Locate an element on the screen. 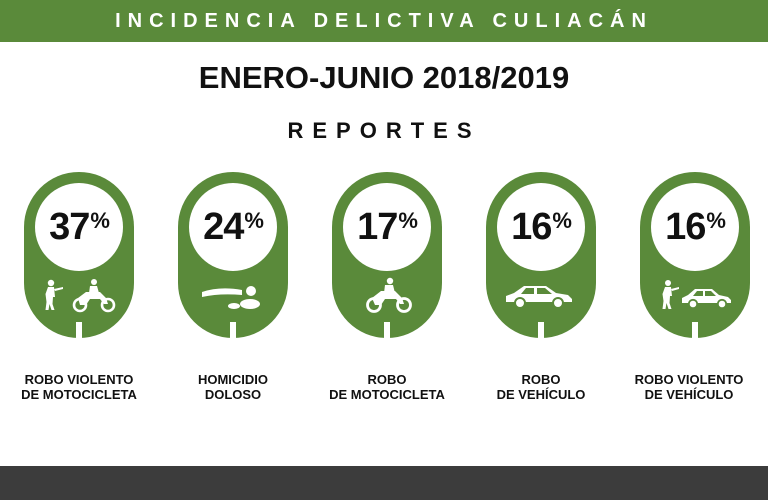 The width and height of the screenshot is (768, 500). stat-label-robo-motocicleta: ROBO DE MOTOCICLETA is located at coordinates (387, 387).